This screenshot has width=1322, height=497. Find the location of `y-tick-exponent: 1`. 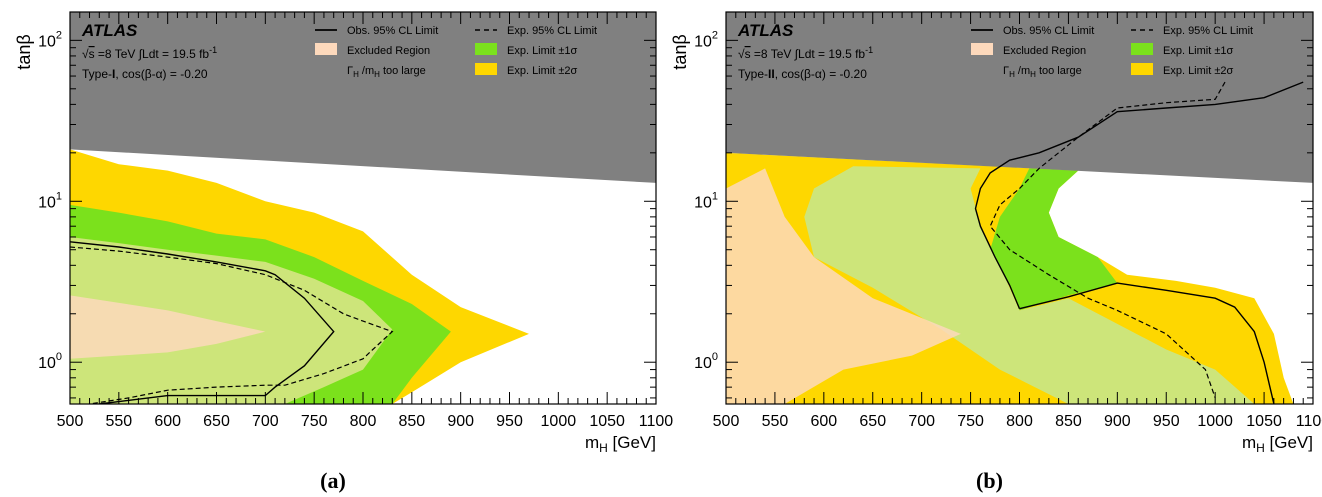

y-tick-exponent: 1 is located at coordinates (59, 196).